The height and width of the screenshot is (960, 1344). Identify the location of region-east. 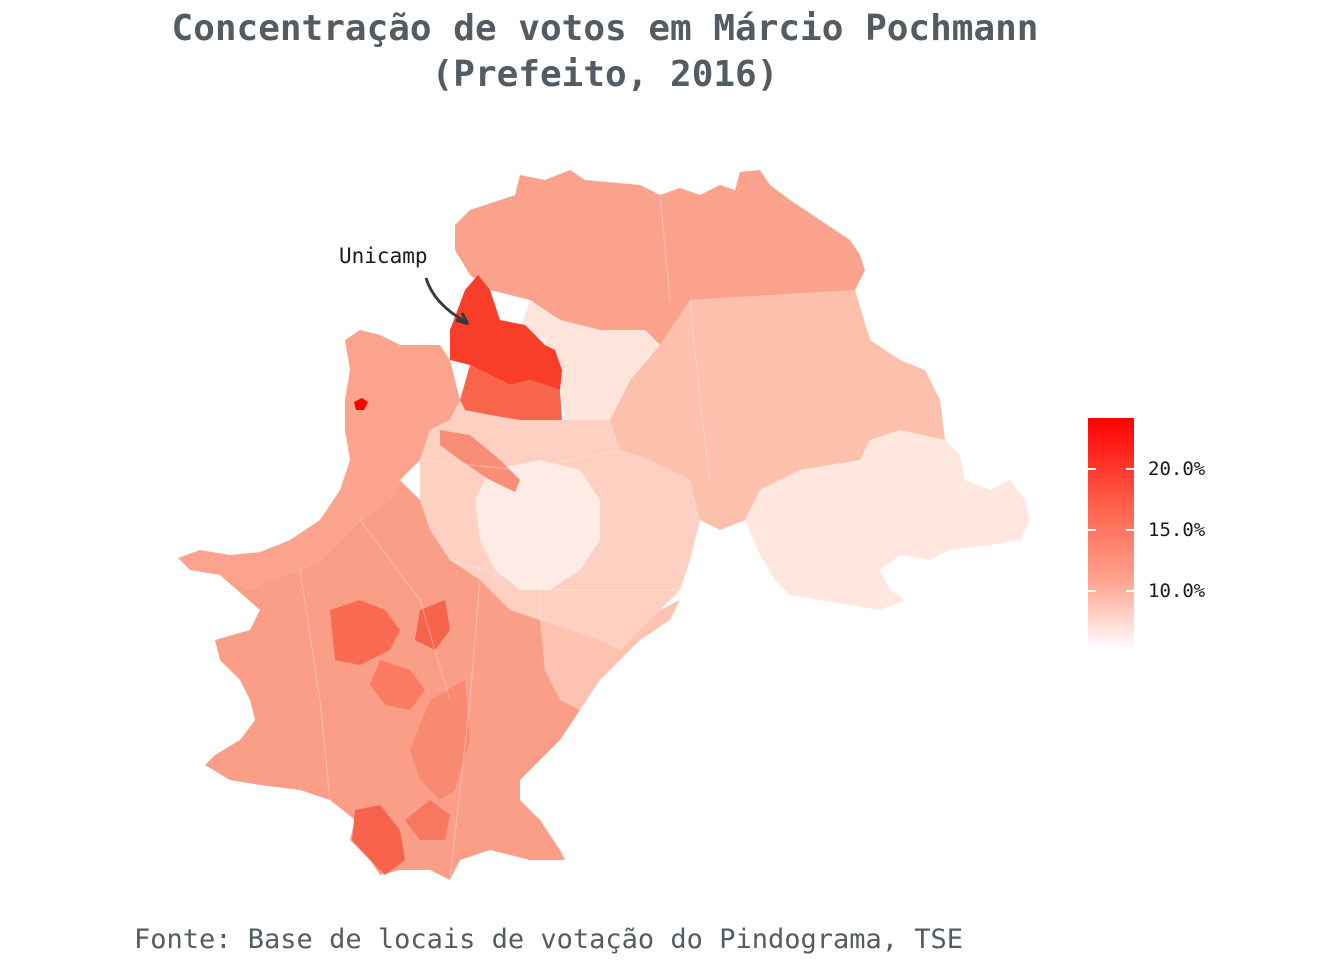
(887, 520).